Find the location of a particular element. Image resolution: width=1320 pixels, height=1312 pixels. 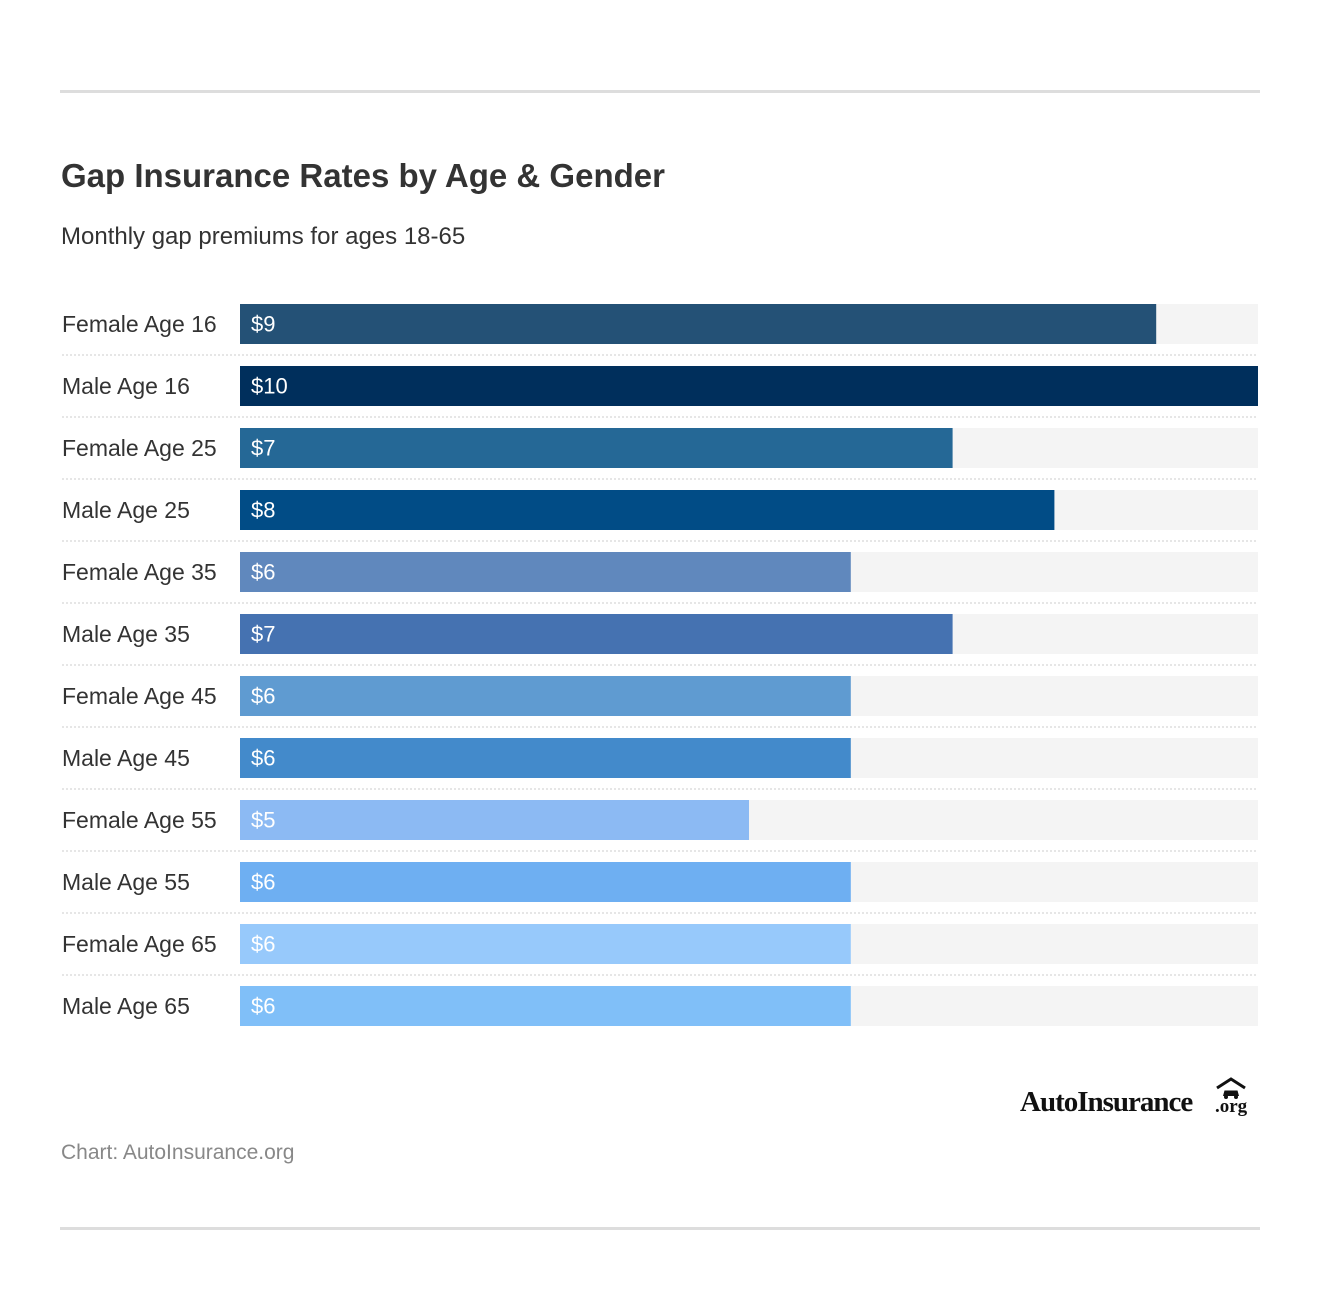

category-label: Female Age 45 is located at coordinates (139, 696).